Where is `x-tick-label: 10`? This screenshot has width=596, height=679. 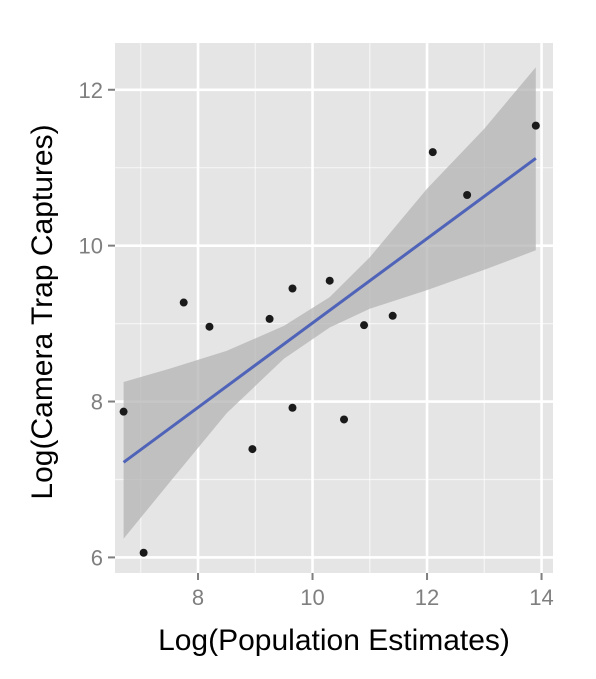 x-tick-label: 10 is located at coordinates (312, 597).